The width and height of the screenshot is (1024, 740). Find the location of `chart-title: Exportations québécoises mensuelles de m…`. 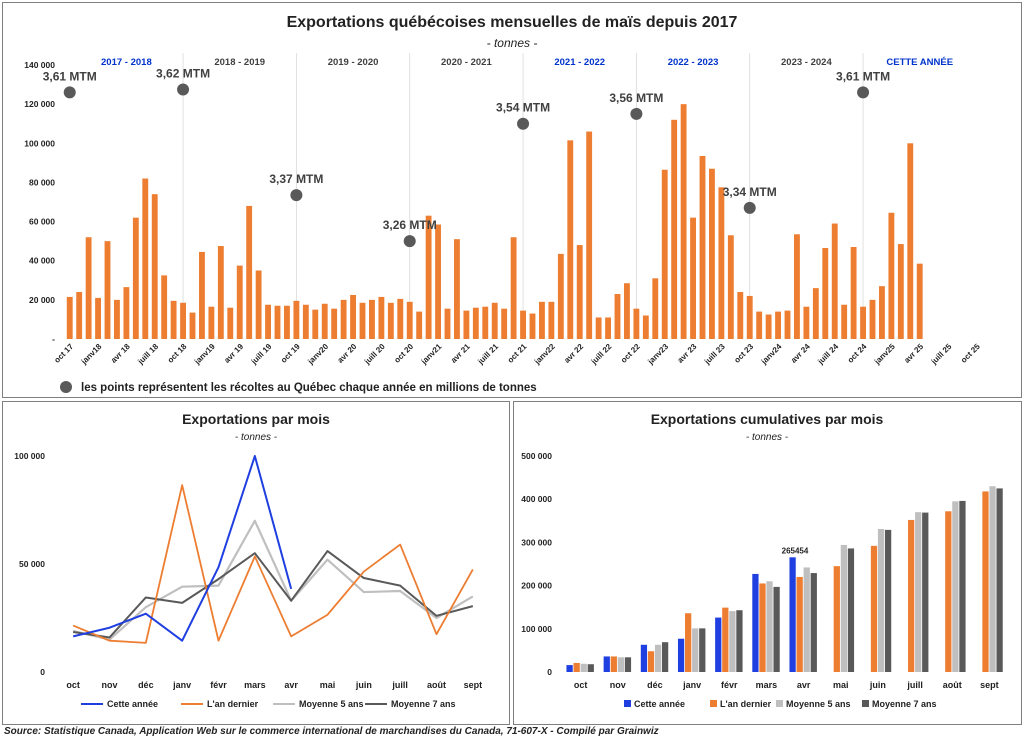

chart-title: Exportations québécoises mensuelles de m… is located at coordinates (512, 22).